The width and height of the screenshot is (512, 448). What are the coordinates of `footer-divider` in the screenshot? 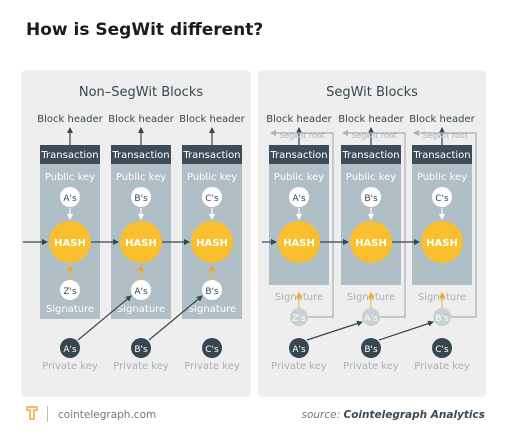 It's located at (47, 414).